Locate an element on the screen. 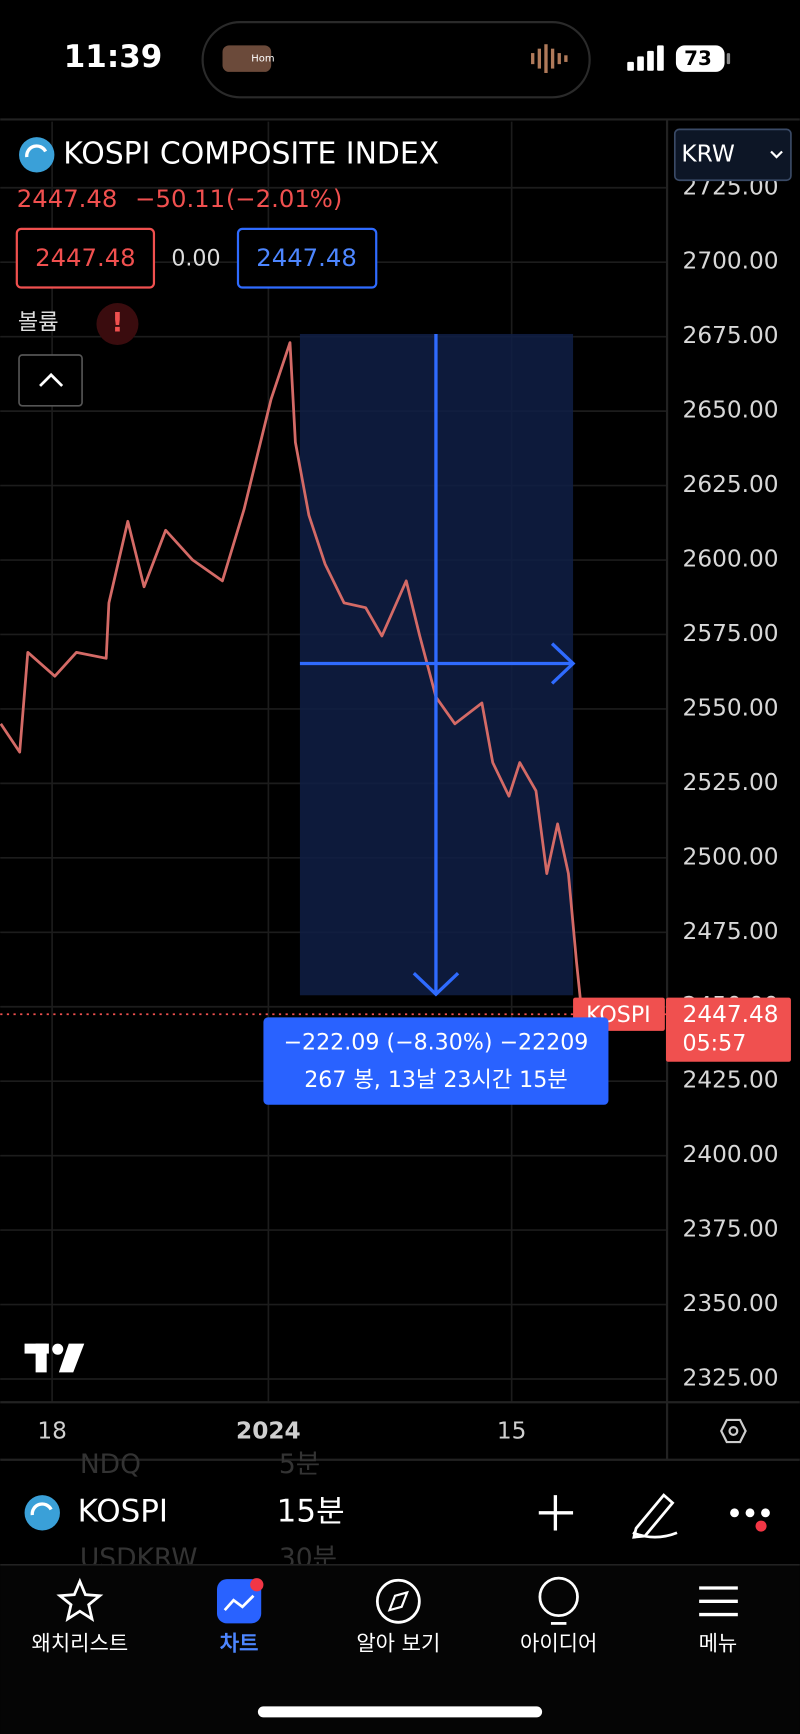 This screenshot has height=1734, width=800. volume-alert is located at coordinates (117, 324).